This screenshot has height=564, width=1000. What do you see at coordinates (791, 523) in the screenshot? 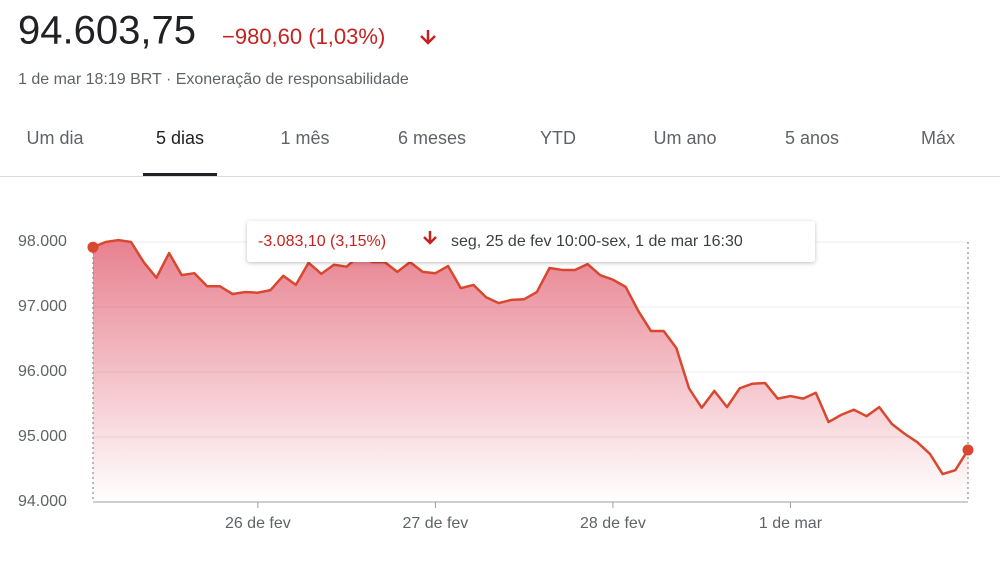
I see `x-tick-label: 1 de mar` at bounding box center [791, 523].